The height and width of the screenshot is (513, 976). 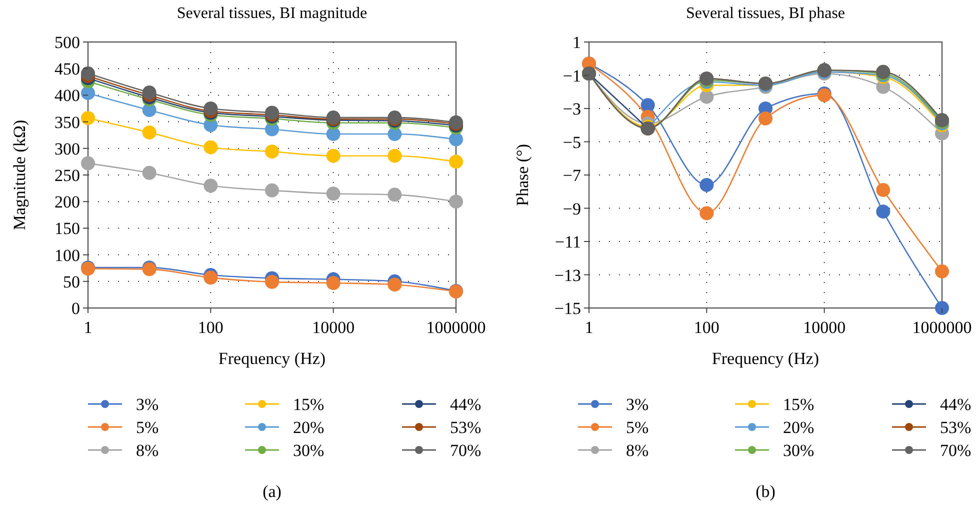 What do you see at coordinates (571, 109) in the screenshot?
I see `y-tick-label: −3` at bounding box center [571, 109].